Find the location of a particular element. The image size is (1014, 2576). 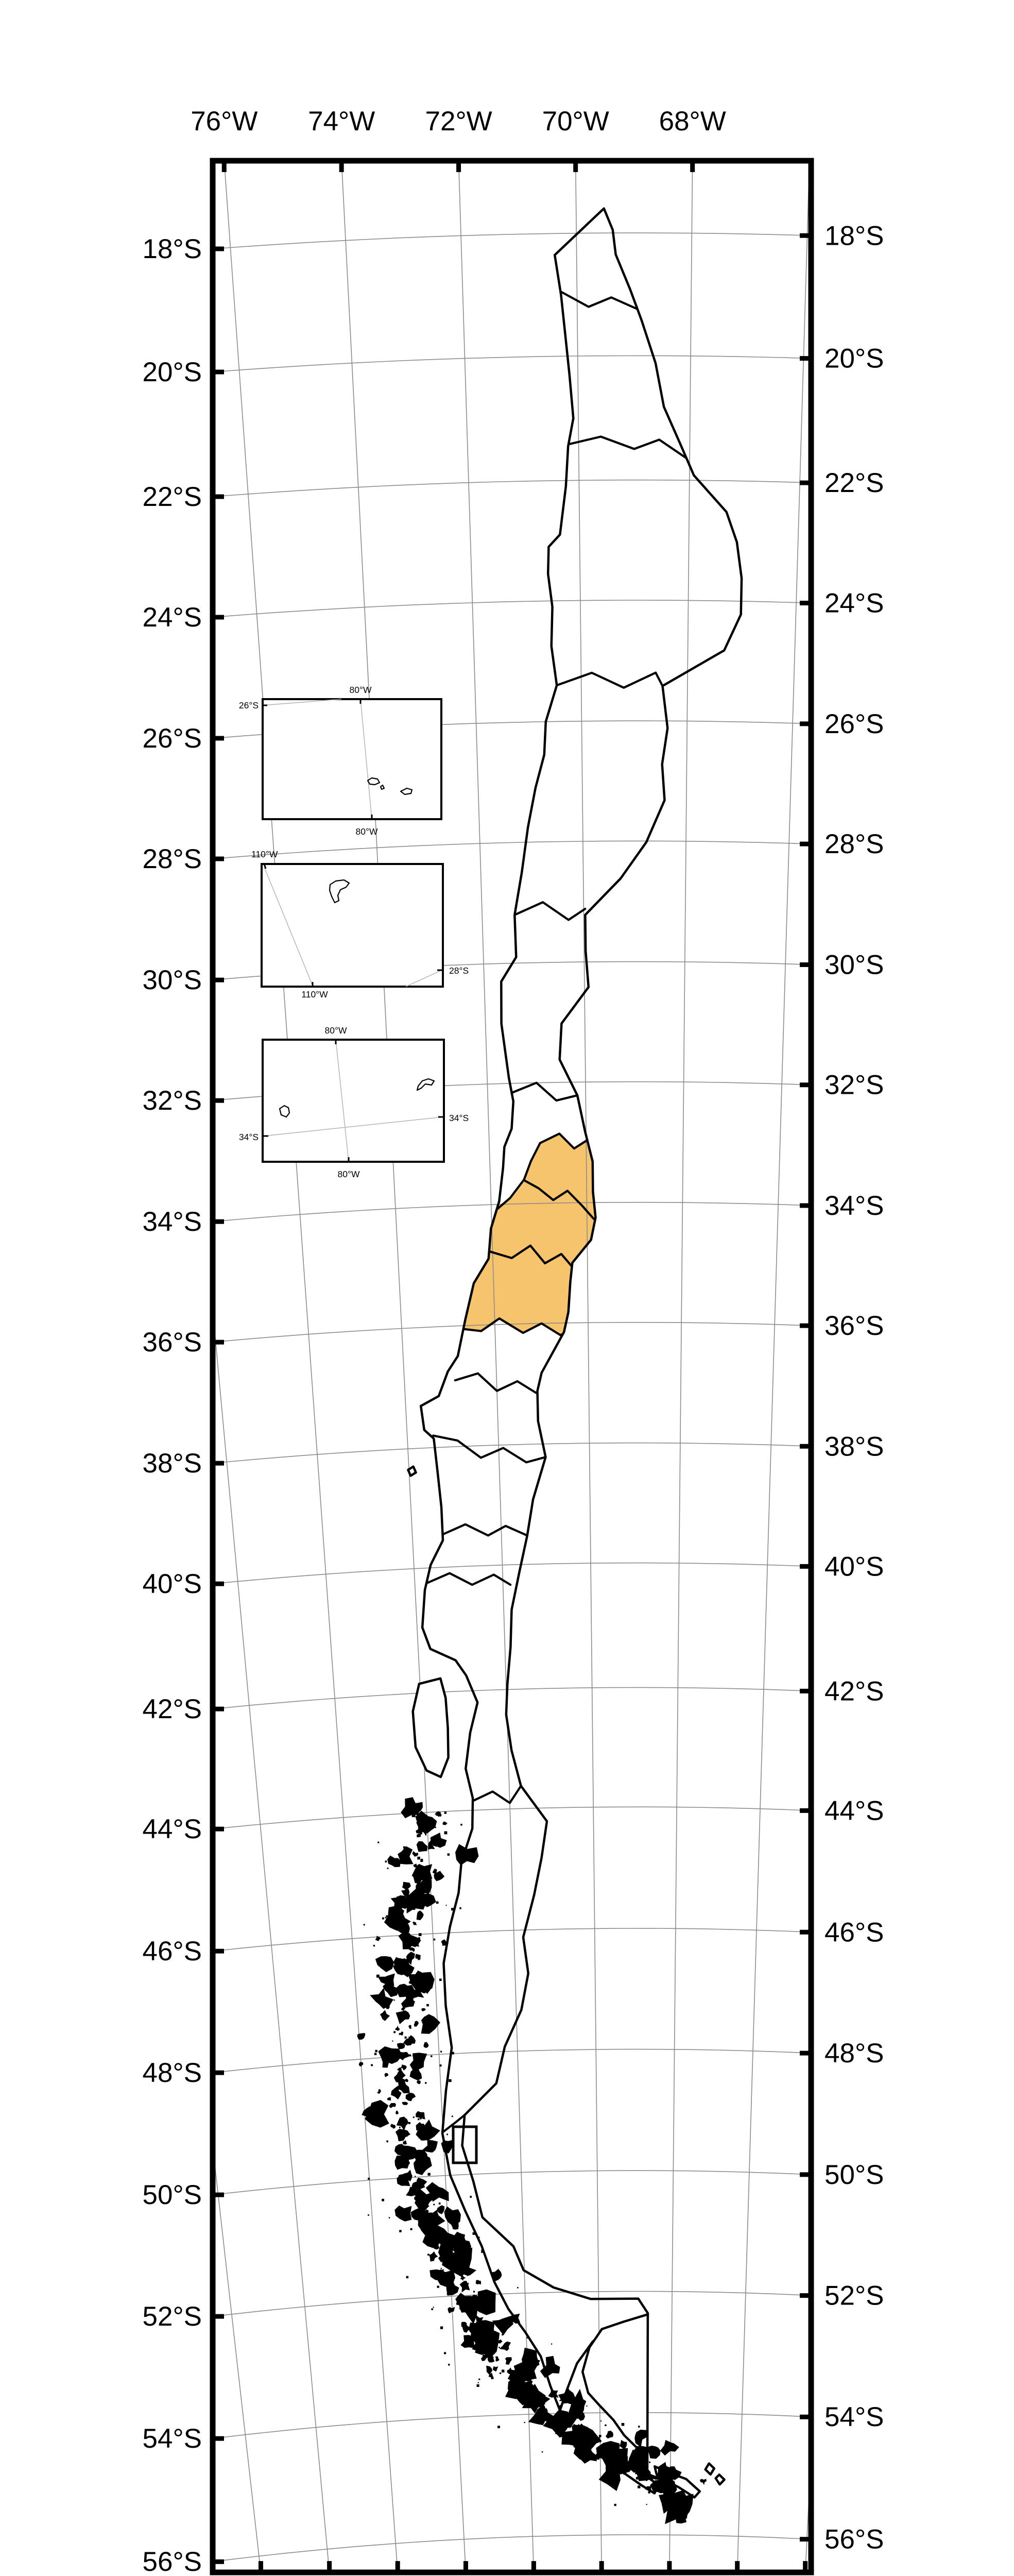

lat-label-right-34s: 34°S is located at coordinates (854, 1206).